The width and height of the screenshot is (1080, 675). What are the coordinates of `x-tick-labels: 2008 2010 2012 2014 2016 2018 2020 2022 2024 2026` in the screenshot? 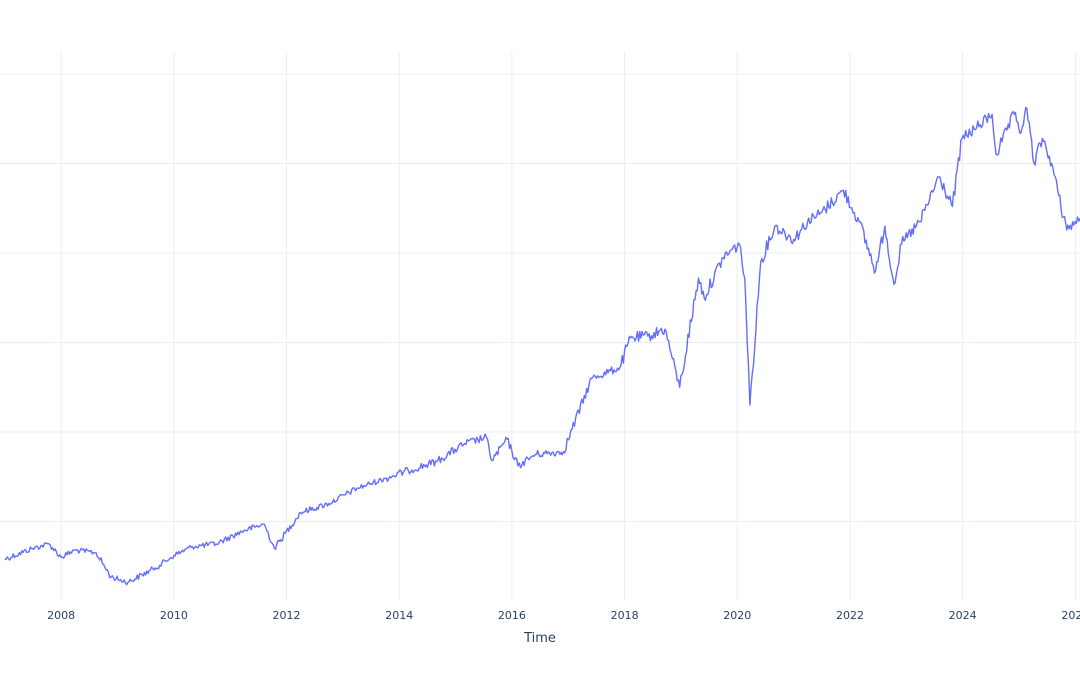 It's located at (563, 615).